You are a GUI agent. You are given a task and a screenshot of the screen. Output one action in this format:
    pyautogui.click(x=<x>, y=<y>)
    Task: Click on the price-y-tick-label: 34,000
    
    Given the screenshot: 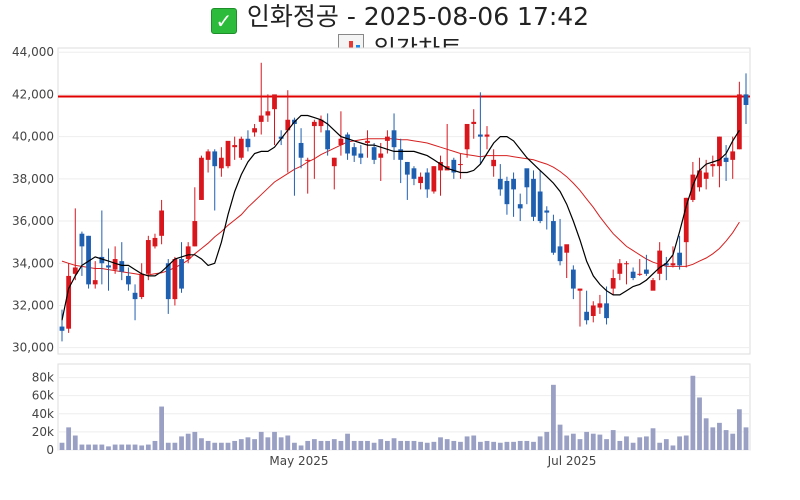 What is the action you would take?
    pyautogui.click(x=33, y=263)
    